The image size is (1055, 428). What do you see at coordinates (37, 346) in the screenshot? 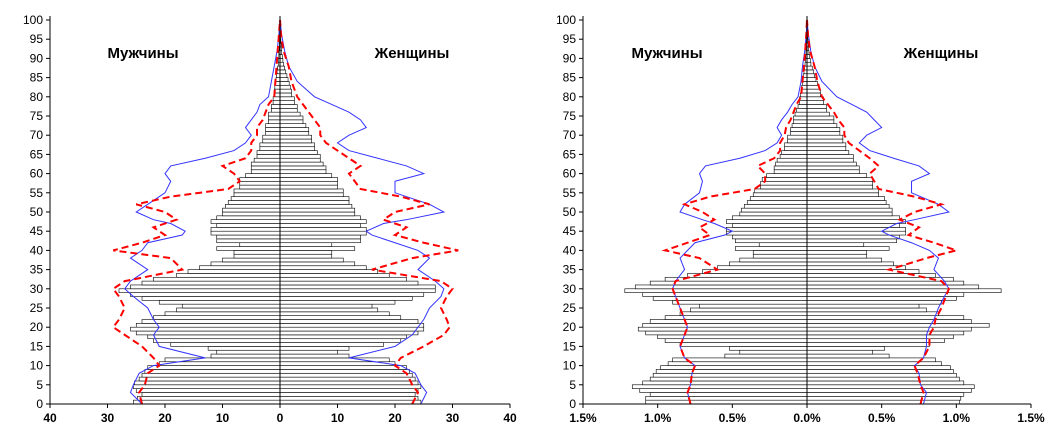
I see `y-tick-label: 15` at bounding box center [37, 346].